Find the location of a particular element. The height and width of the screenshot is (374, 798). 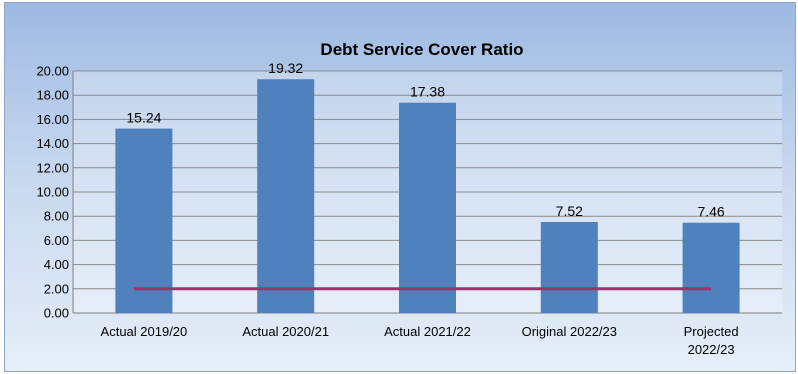

data-label: 7.46 is located at coordinates (710, 212).